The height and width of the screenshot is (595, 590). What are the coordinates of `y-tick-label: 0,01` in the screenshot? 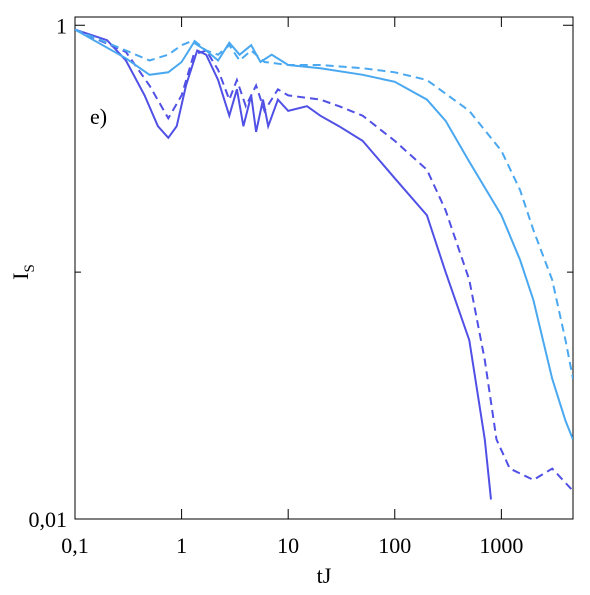 It's located at (48, 519).